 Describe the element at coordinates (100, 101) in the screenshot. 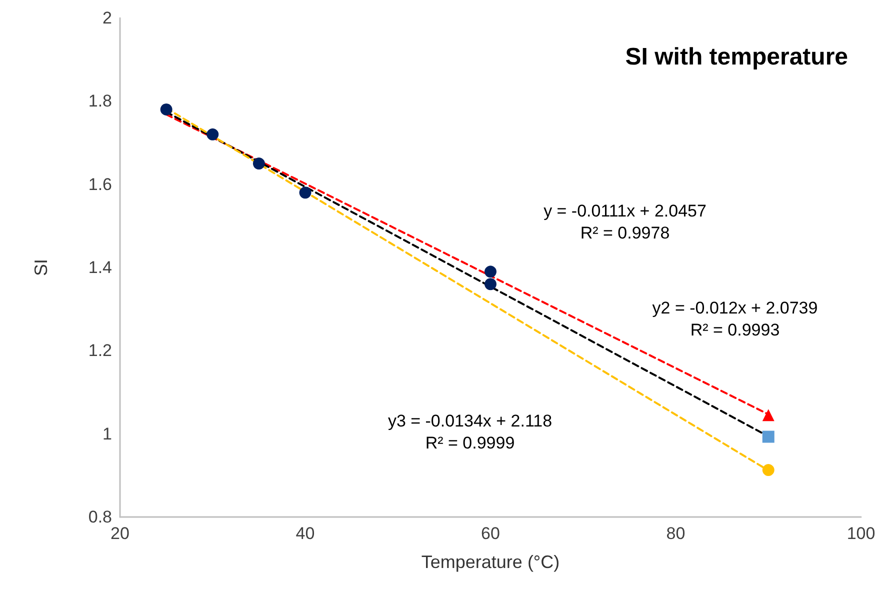

I see `y-tick-label: 1.8` at that location.